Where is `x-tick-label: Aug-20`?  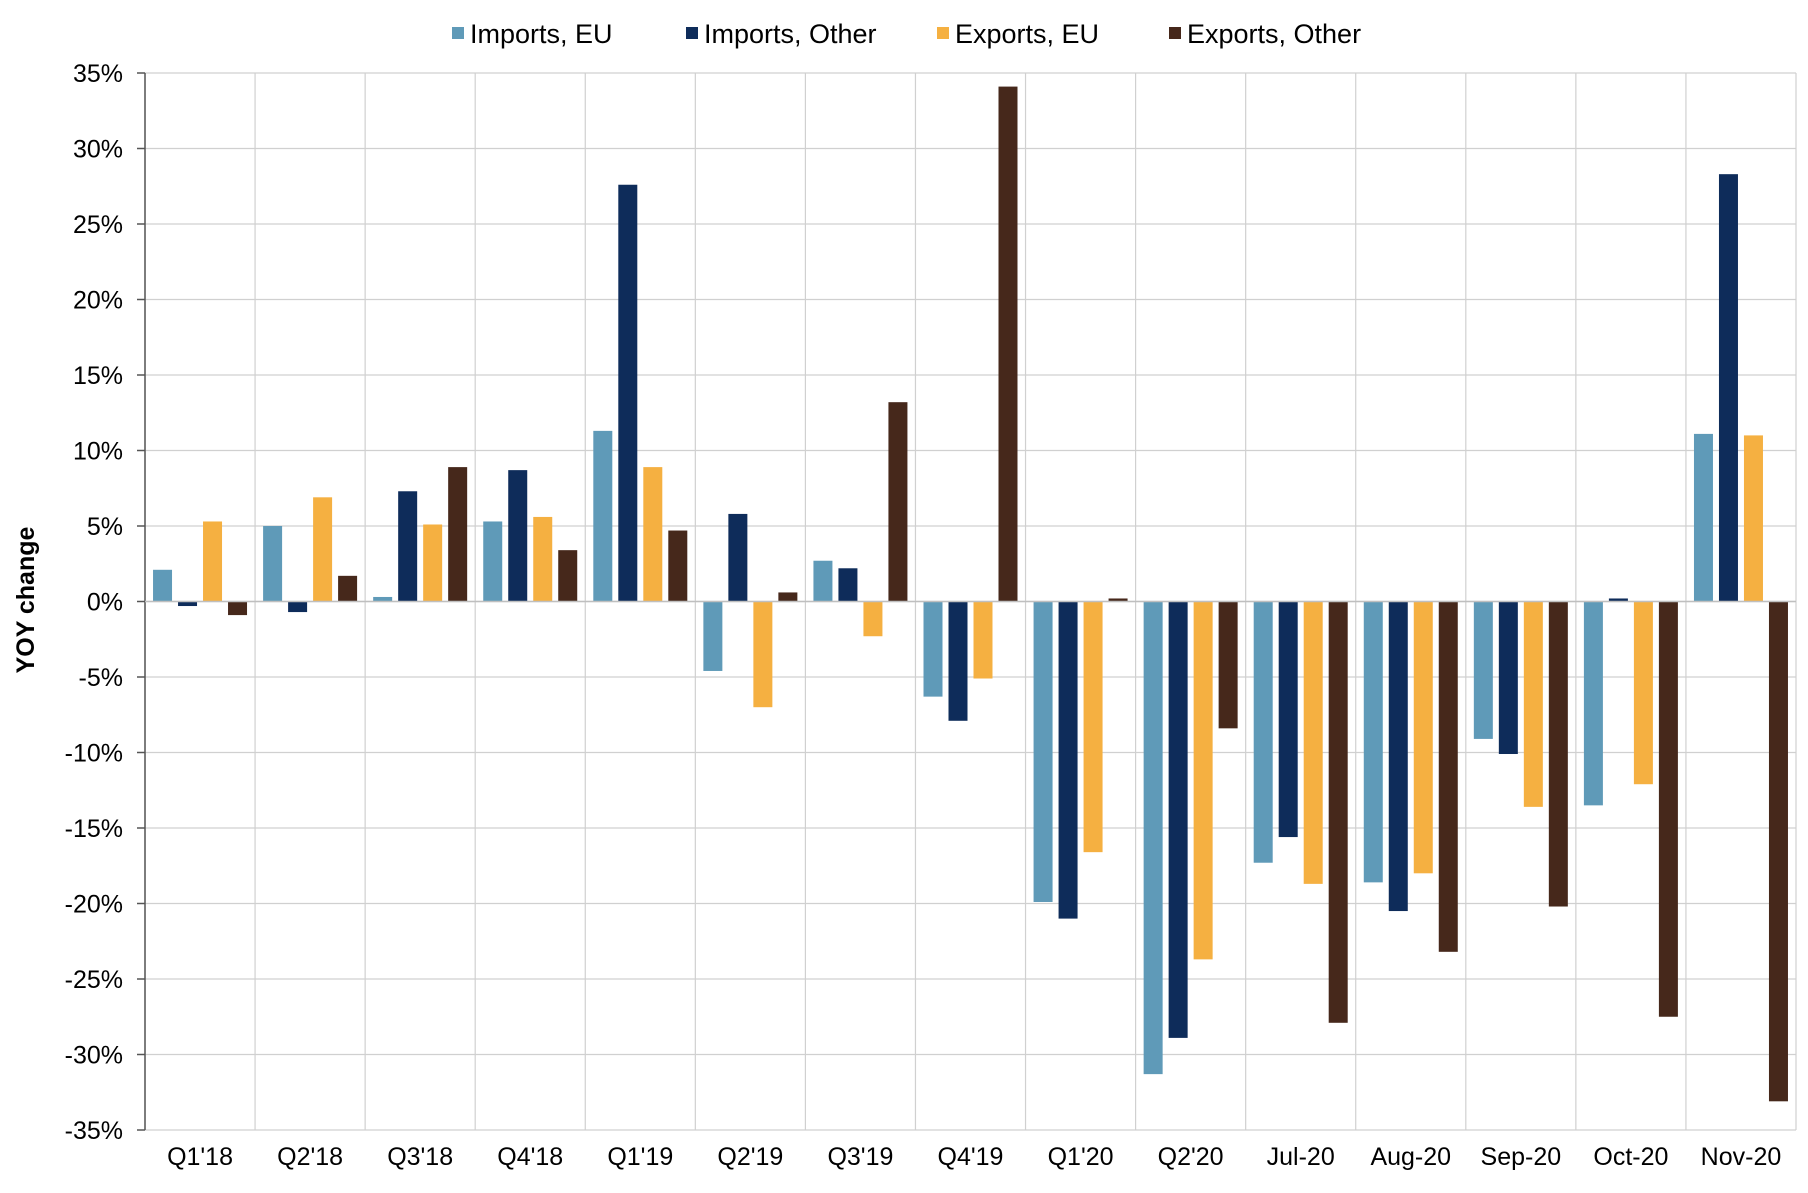
x-tick-label: Aug-20 is located at coordinates (1410, 1157).